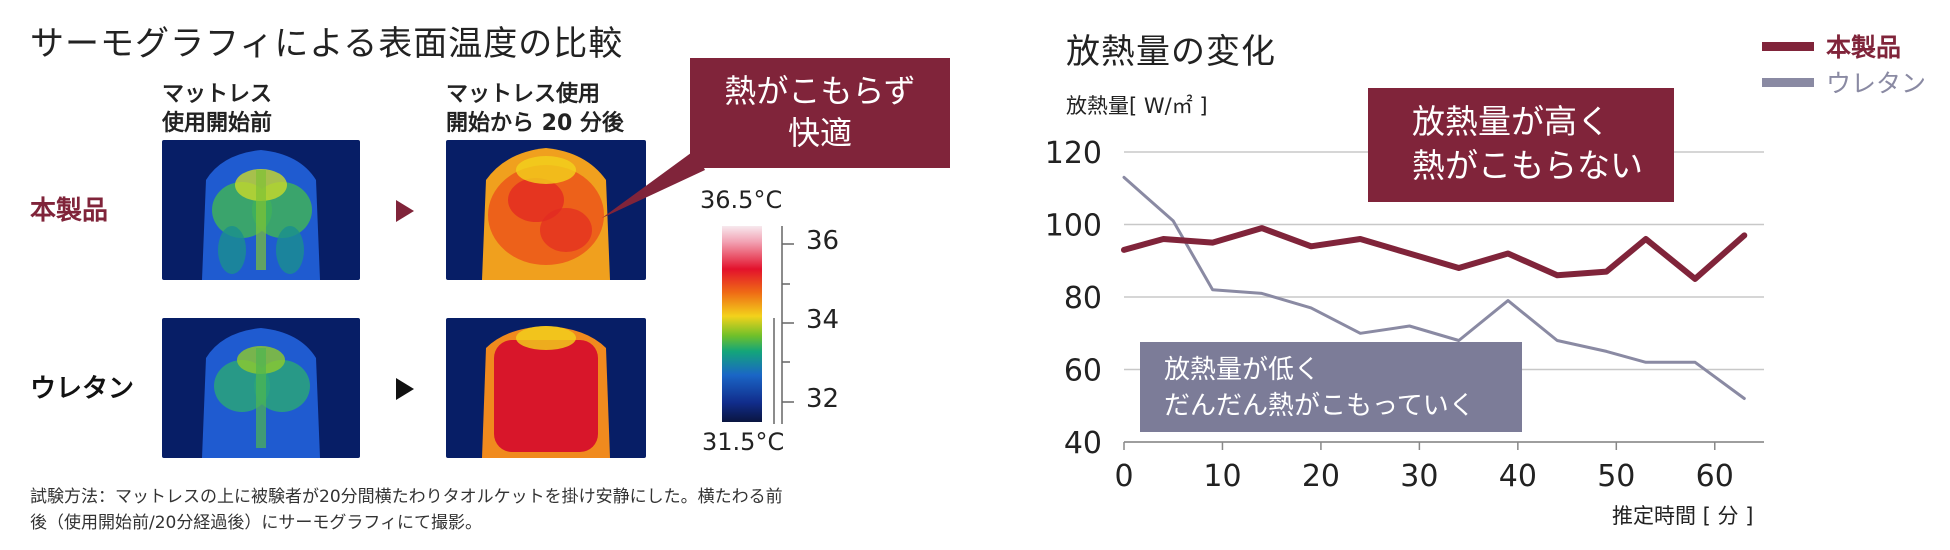 The height and width of the screenshot is (550, 1950). Describe the element at coordinates (256, 523) in the screenshot. I see `note-line2: 後（使用開始前/20分経過後）にサーモグラフィにて撮影。` at that location.